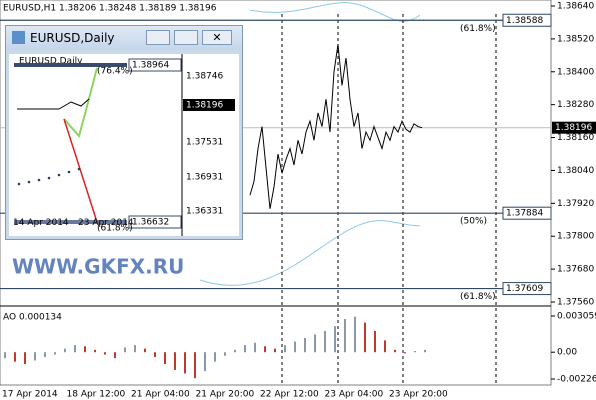  What do you see at coordinates (575, 138) in the screenshot?
I see `y-tick-label: 1.38160` at bounding box center [575, 138].